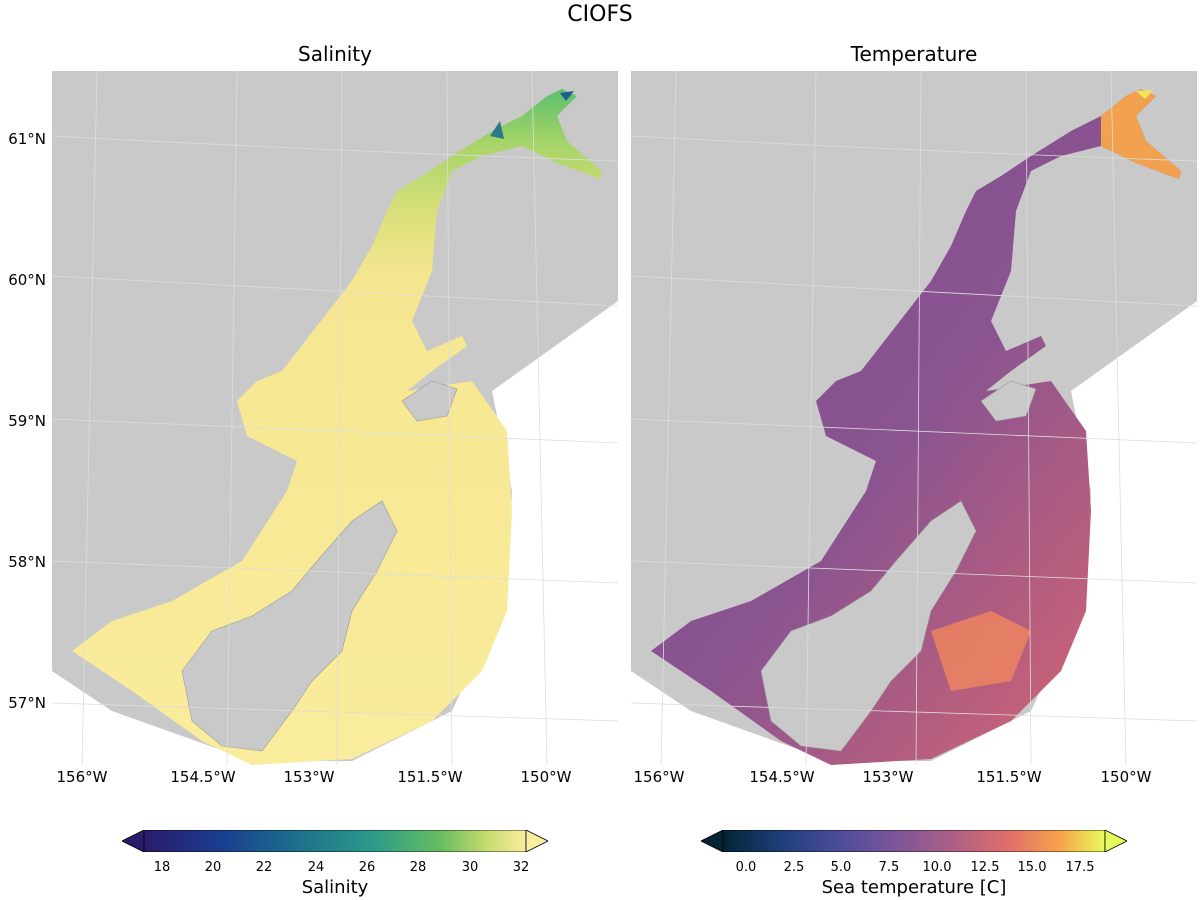 This screenshot has height=900, width=1200. Describe the element at coordinates (335, 887) in the screenshot. I see `salinity-colorbar-label: Salinity` at that location.